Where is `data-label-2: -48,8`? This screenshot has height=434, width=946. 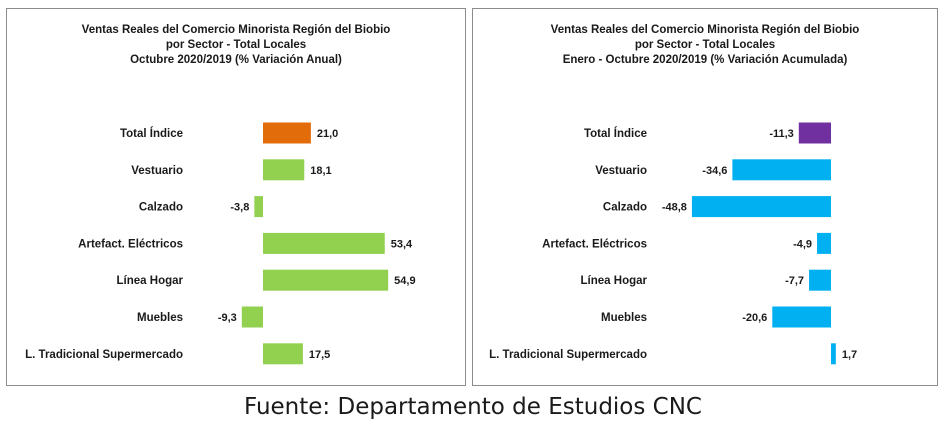
data-label-2: -48,8 is located at coordinates (674, 208).